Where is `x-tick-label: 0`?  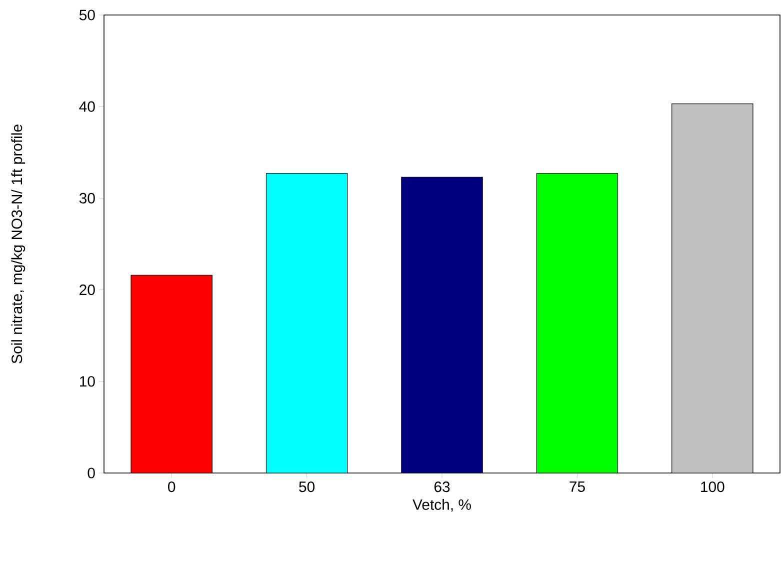 x-tick-label: 0 is located at coordinates (172, 487).